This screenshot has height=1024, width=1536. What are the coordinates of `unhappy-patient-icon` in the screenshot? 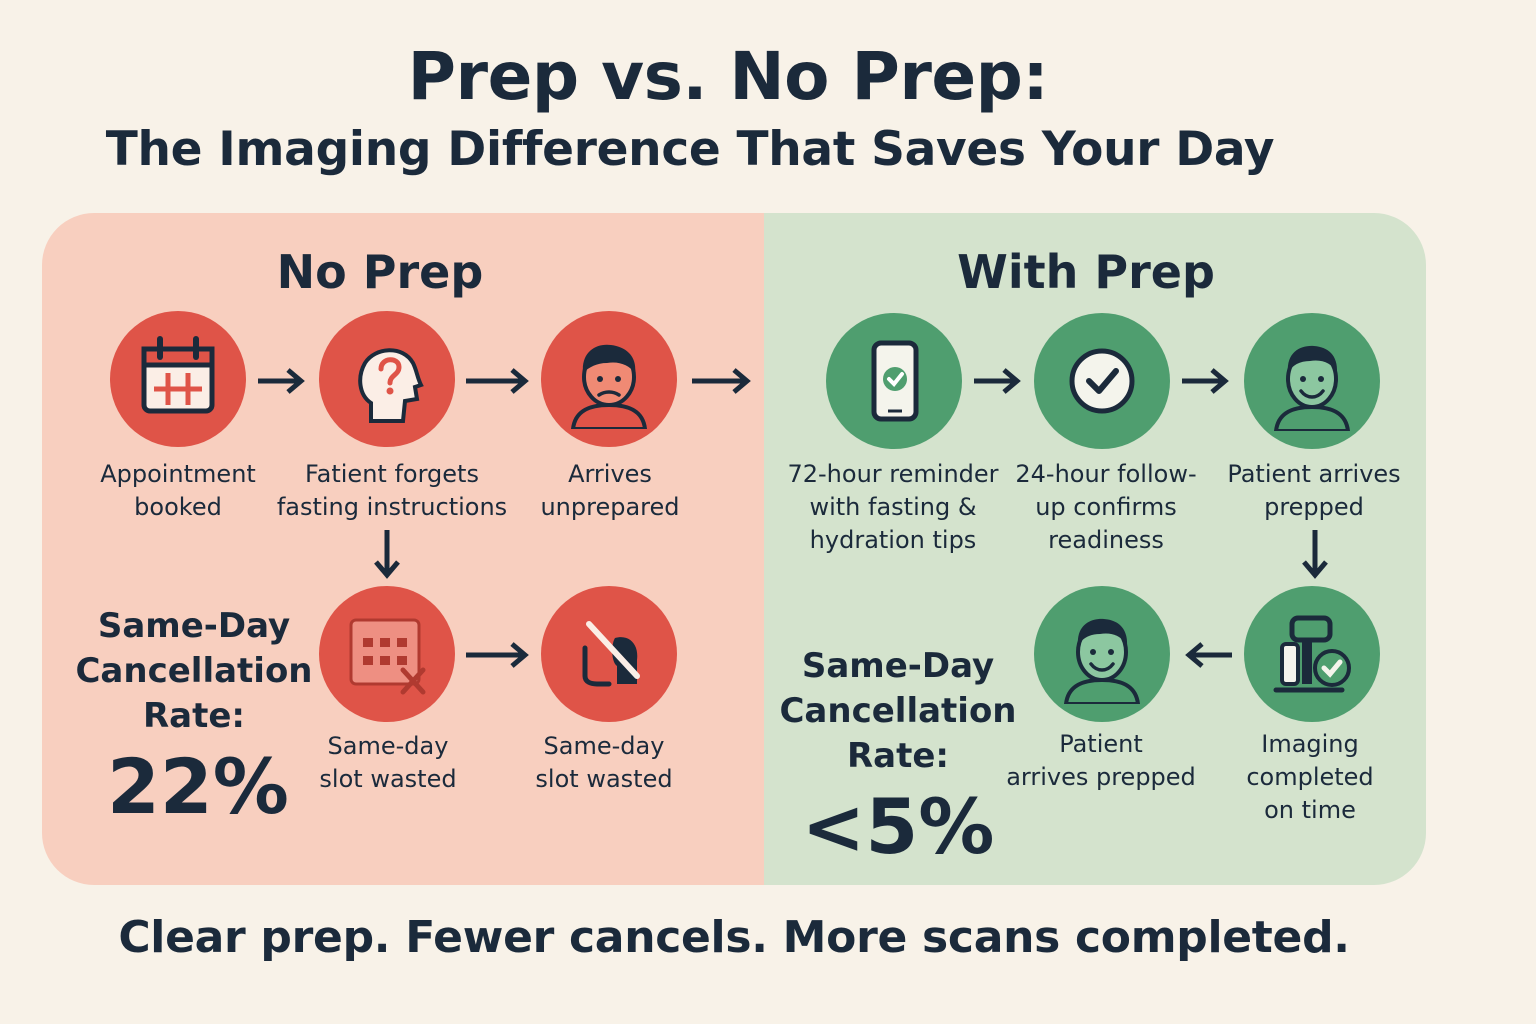 It's located at (609, 386).